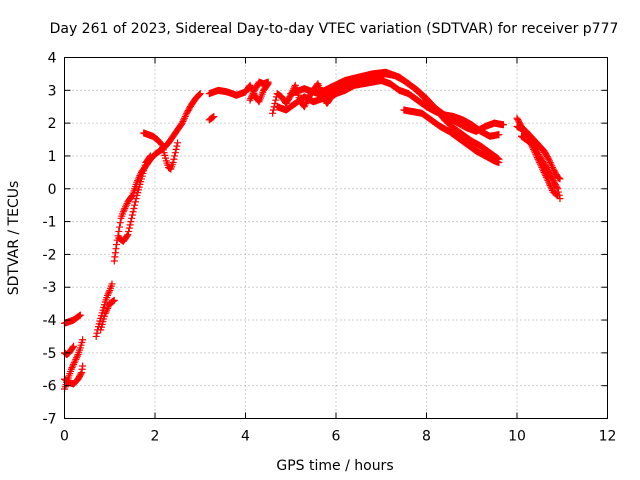 The height and width of the screenshot is (480, 640). What do you see at coordinates (426, 437) in the screenshot?
I see `x-tick-label: 8` at bounding box center [426, 437].